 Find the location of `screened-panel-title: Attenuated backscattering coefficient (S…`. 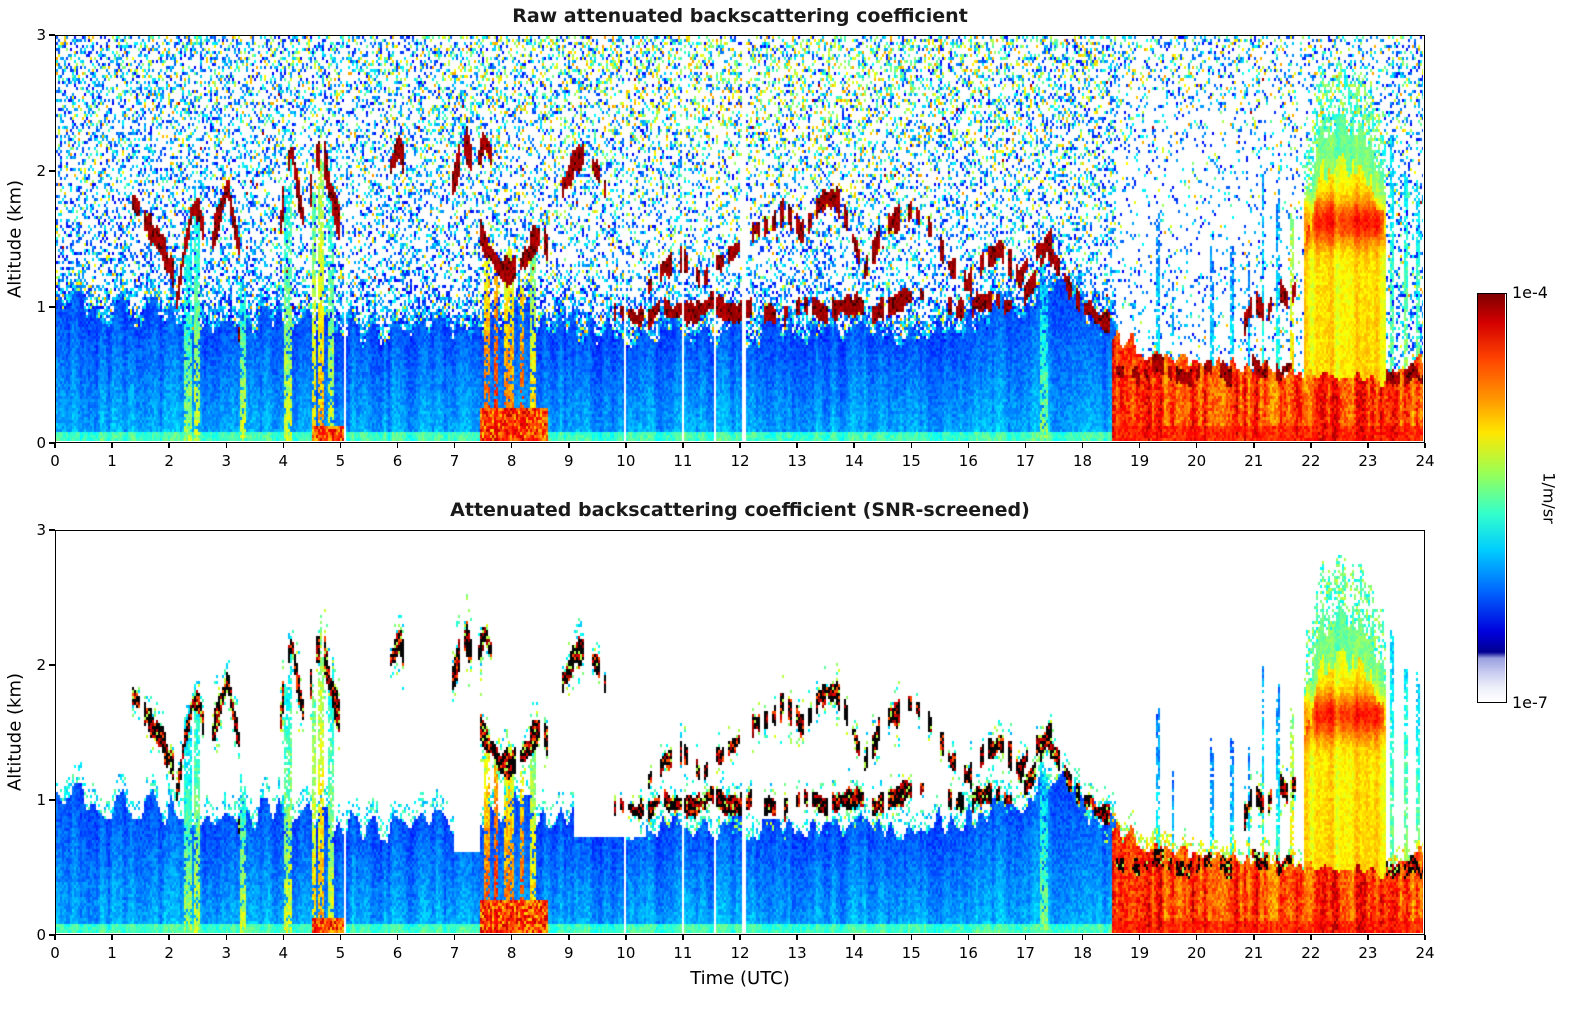

screened-panel-title: Attenuated backscattering coefficient (S… is located at coordinates (740, 510).